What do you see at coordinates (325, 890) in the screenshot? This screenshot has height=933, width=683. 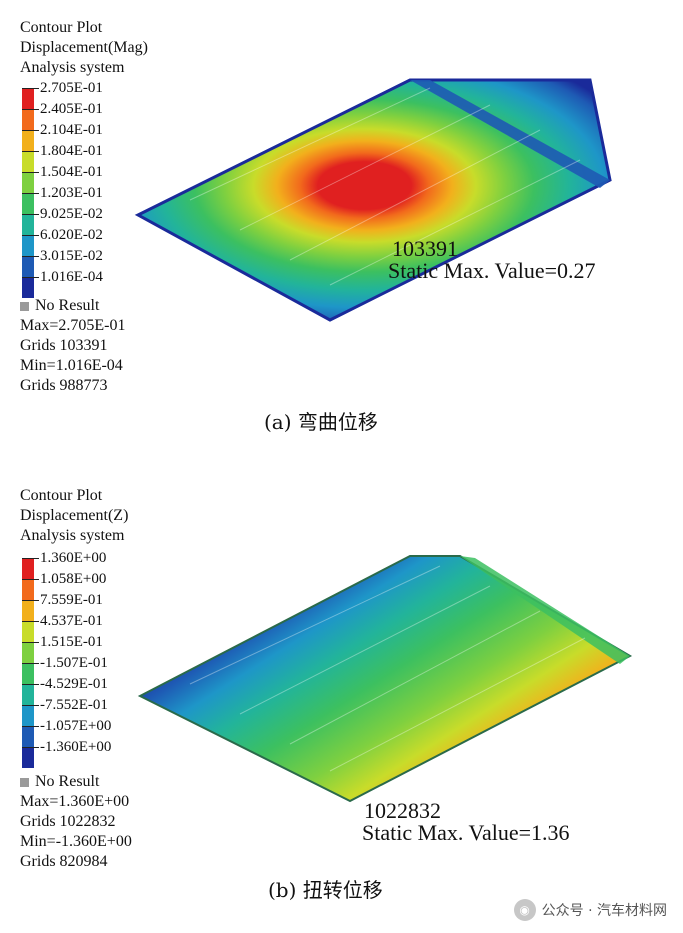 I see `caption: (b) 扭转位移` at bounding box center [325, 890].